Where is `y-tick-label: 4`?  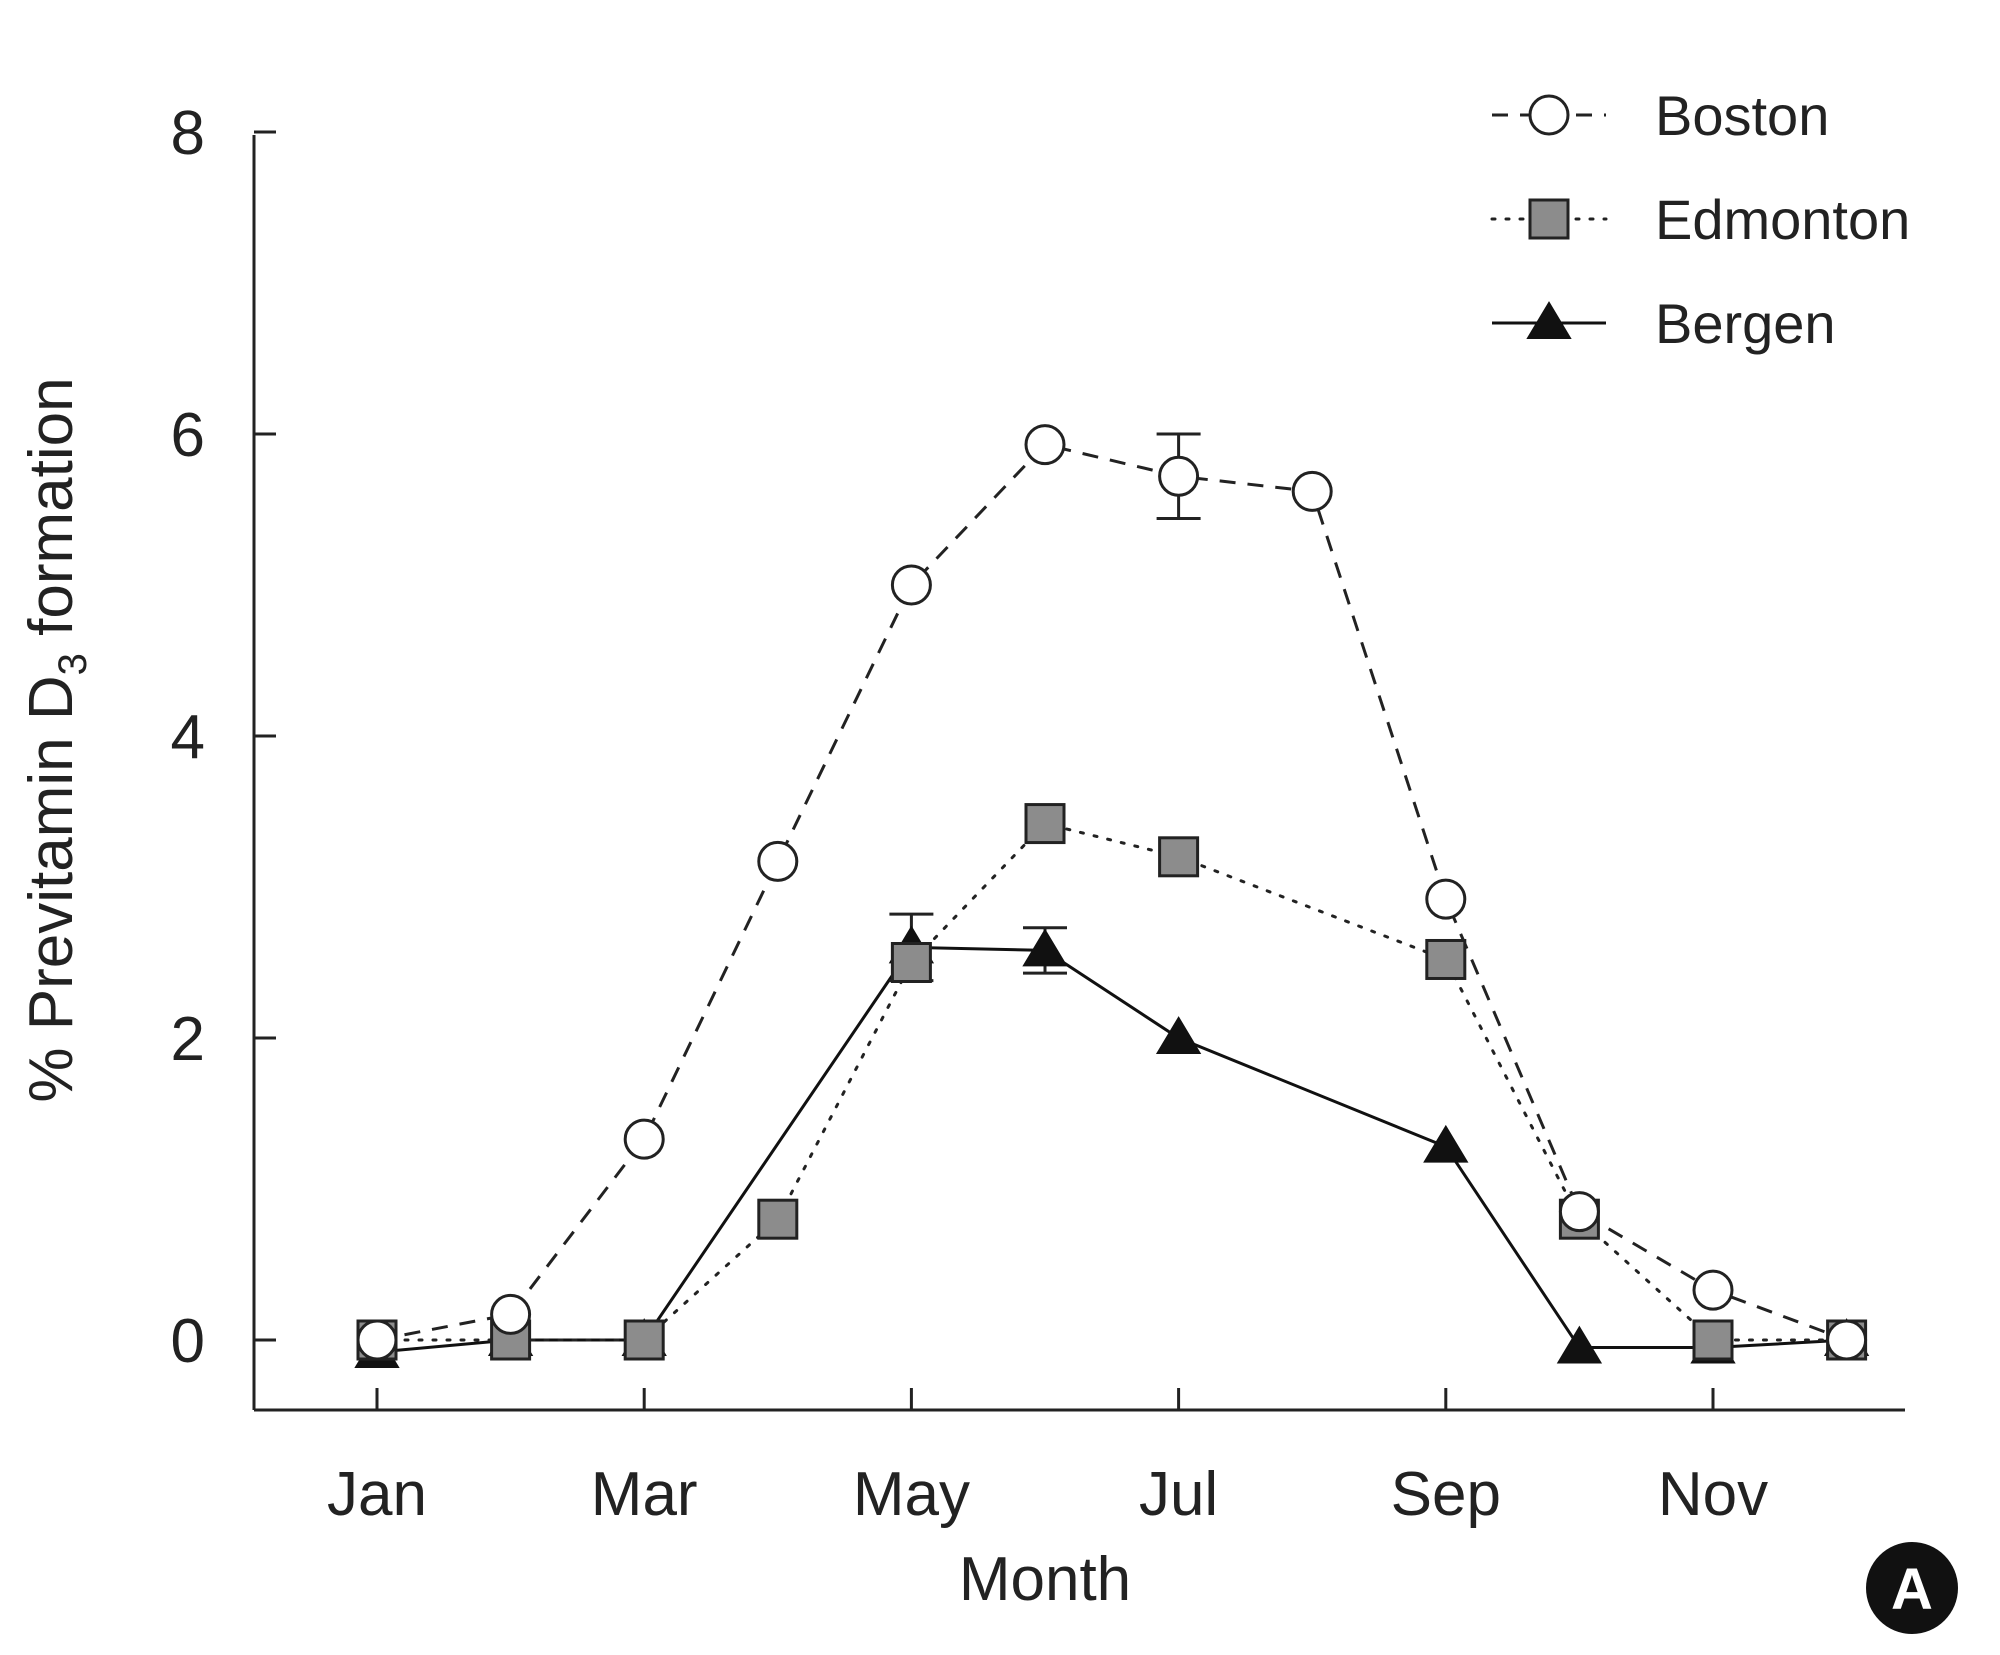
y-tick-label: 4 is located at coordinates (188, 737).